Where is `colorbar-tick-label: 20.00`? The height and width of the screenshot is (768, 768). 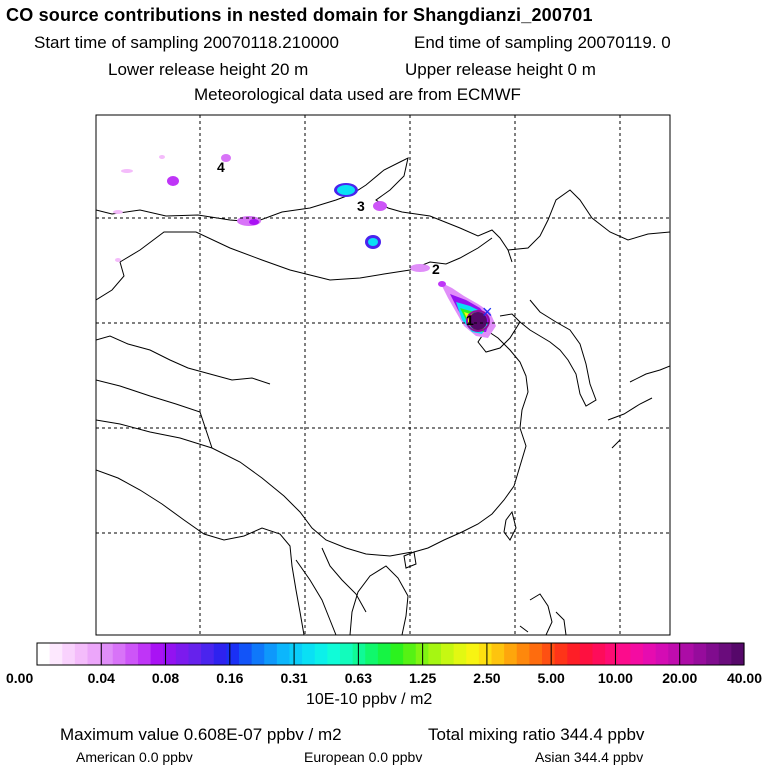 colorbar-tick-label: 20.00 is located at coordinates (679, 678).